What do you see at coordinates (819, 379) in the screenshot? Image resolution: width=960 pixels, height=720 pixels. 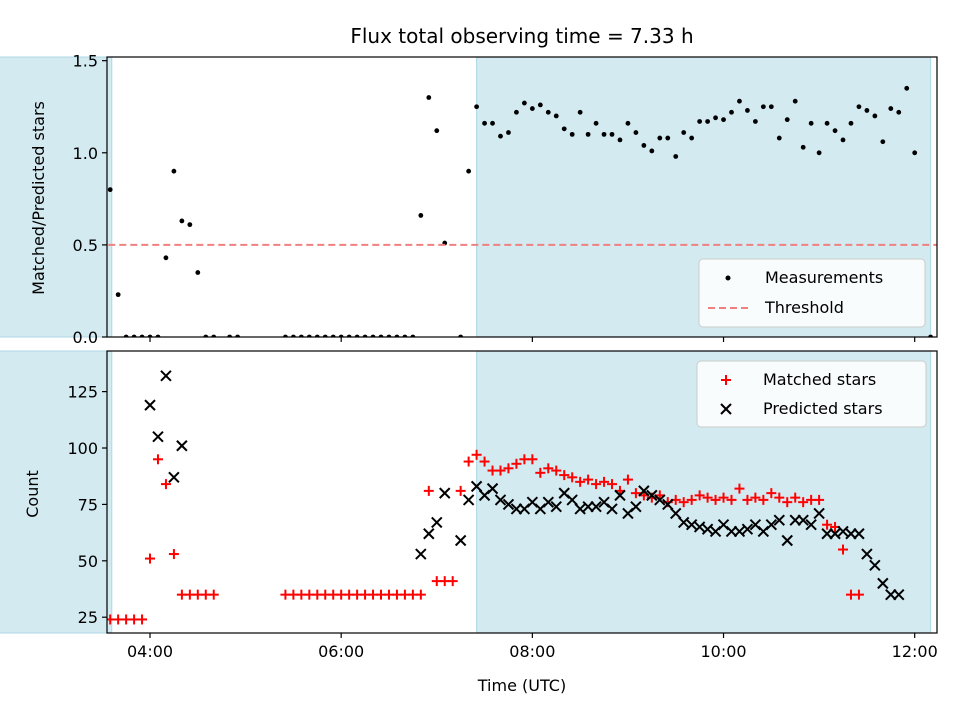 I see `legend-matched-label: Matched stars` at bounding box center [819, 379].